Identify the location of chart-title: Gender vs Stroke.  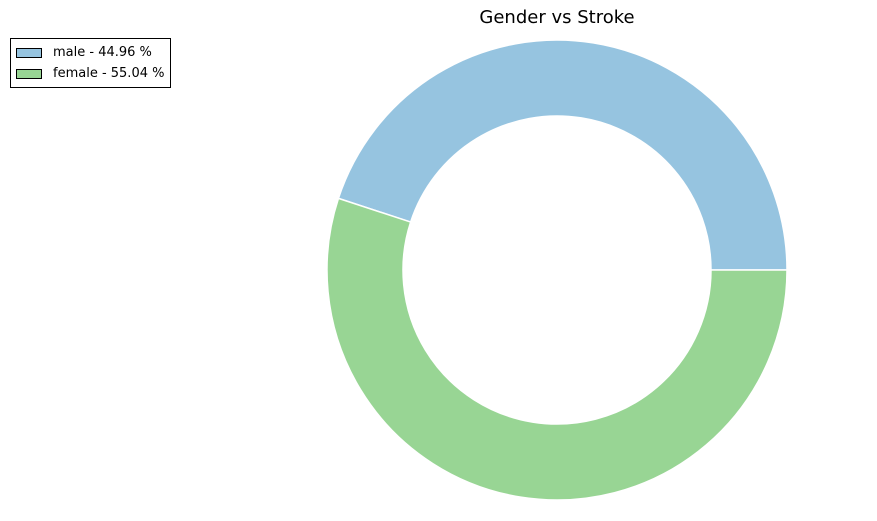
(557, 17).